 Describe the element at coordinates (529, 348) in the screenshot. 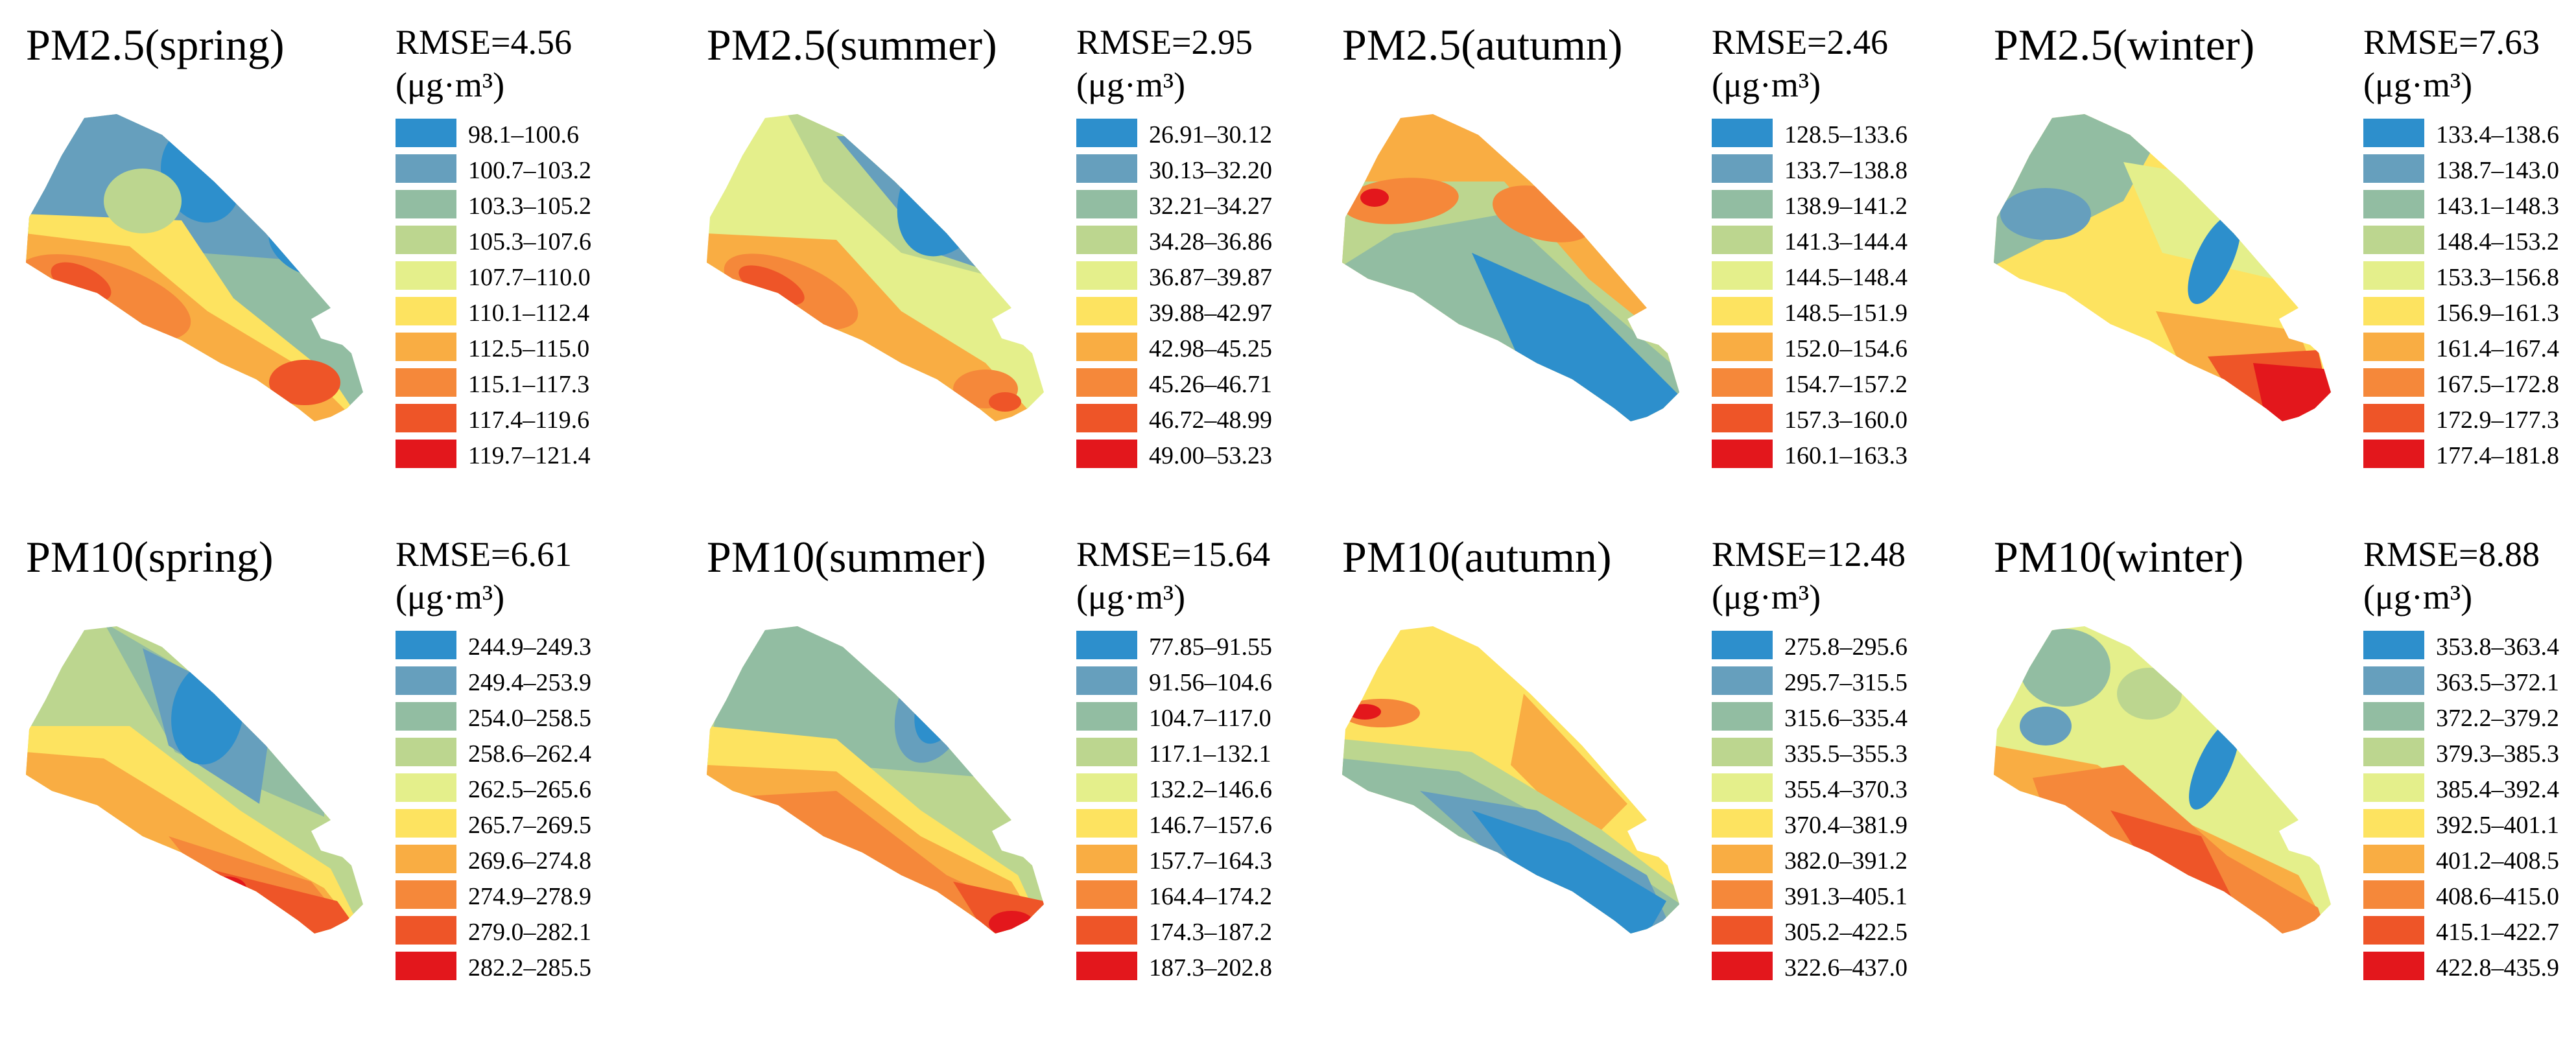

I see `legend-label: 112.5–115.0` at that location.